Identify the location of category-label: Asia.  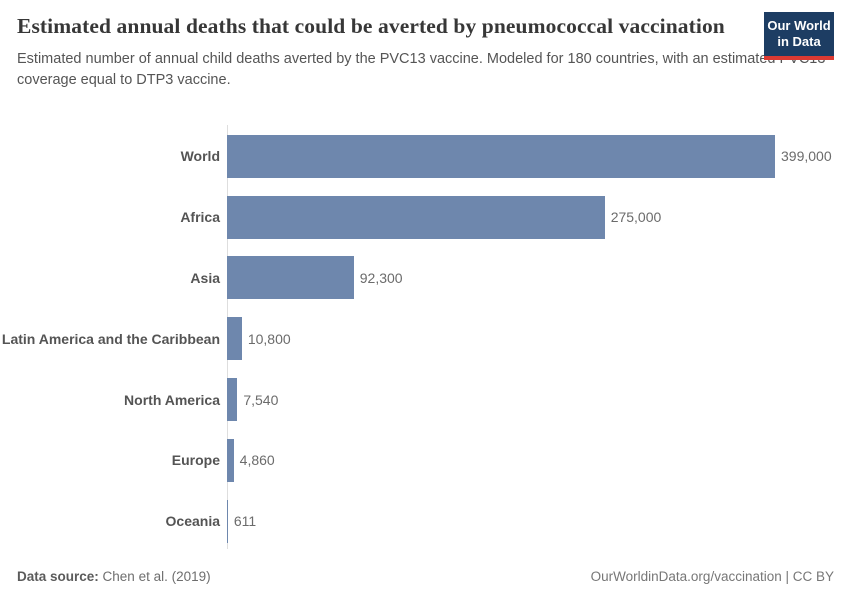
(205, 277).